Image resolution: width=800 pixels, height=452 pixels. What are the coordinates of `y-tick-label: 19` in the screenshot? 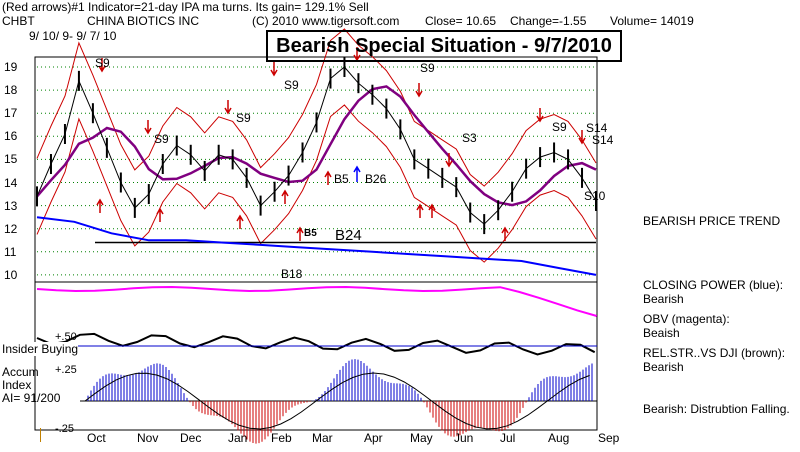 It's located at (11, 67).